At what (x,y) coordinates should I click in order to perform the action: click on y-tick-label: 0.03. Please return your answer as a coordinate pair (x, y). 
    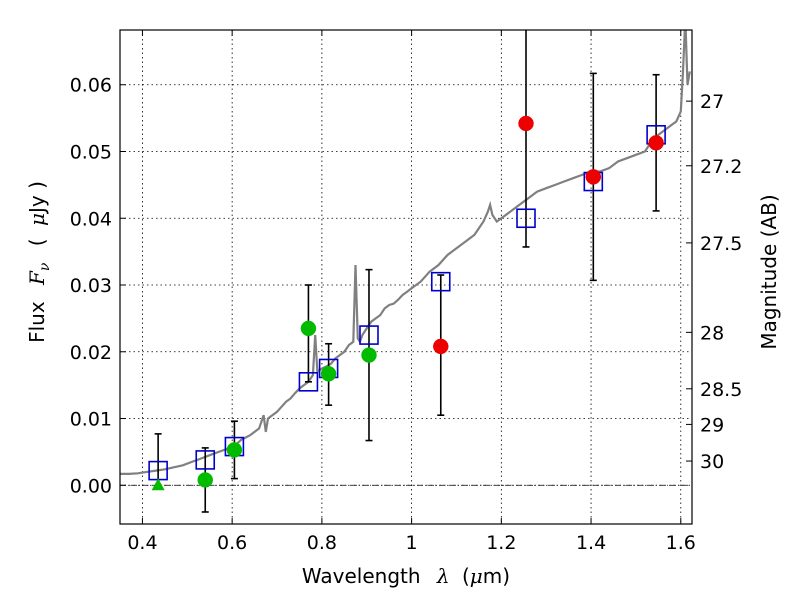
    Looking at the image, I should click on (91, 286).